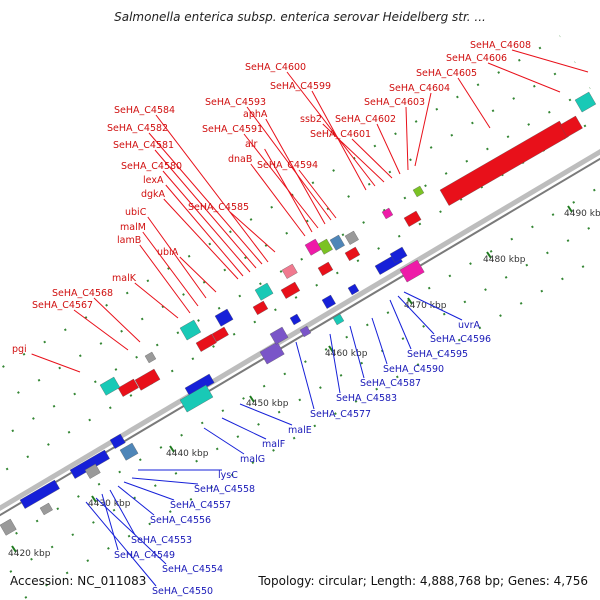 The width and height of the screenshot is (600, 600). What do you see at coordinates (82, 293) in the screenshot?
I see `gene-label-forward: SeHA_C4568` at bounding box center [82, 293].